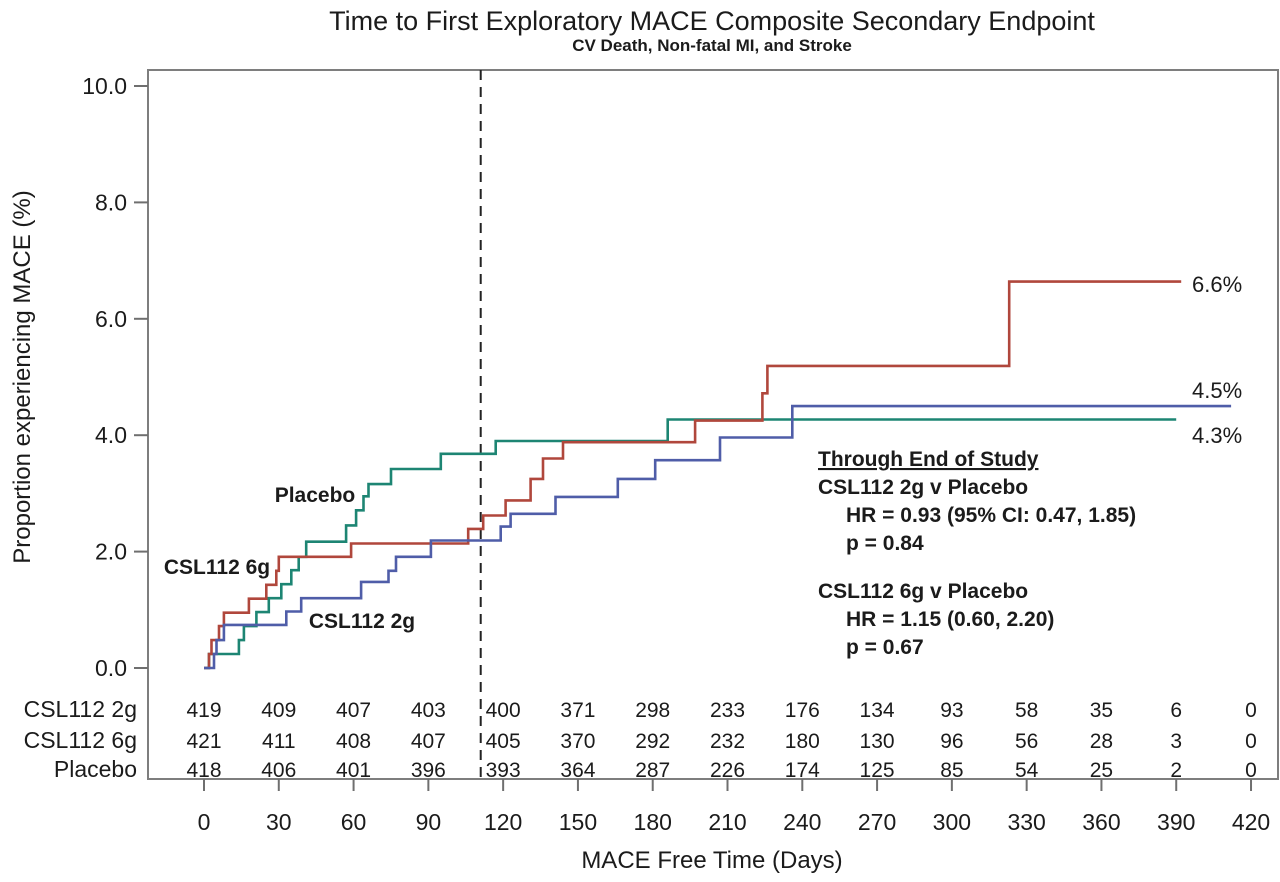 The width and height of the screenshot is (1280, 882). Describe the element at coordinates (802, 822) in the screenshot. I see `x-tick-label: 240` at that location.